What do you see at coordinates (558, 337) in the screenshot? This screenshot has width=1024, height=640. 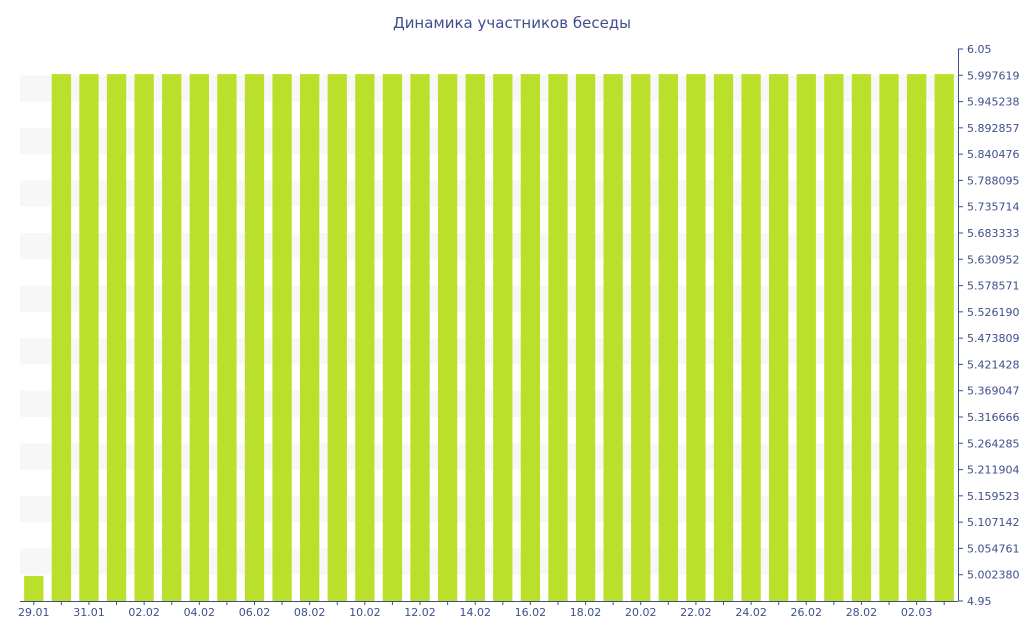 I see `bar-17.02` at bounding box center [558, 337].